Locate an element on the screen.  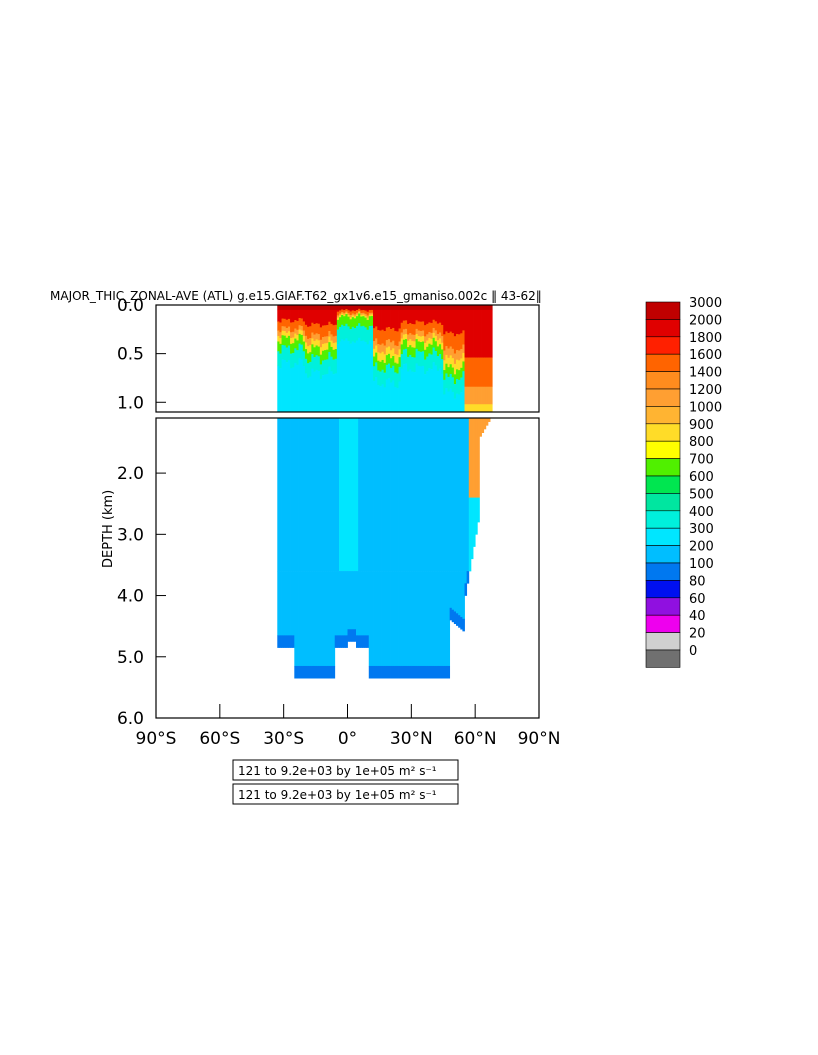
colorbar-level-label: 2000 is located at coordinates (705, 320).